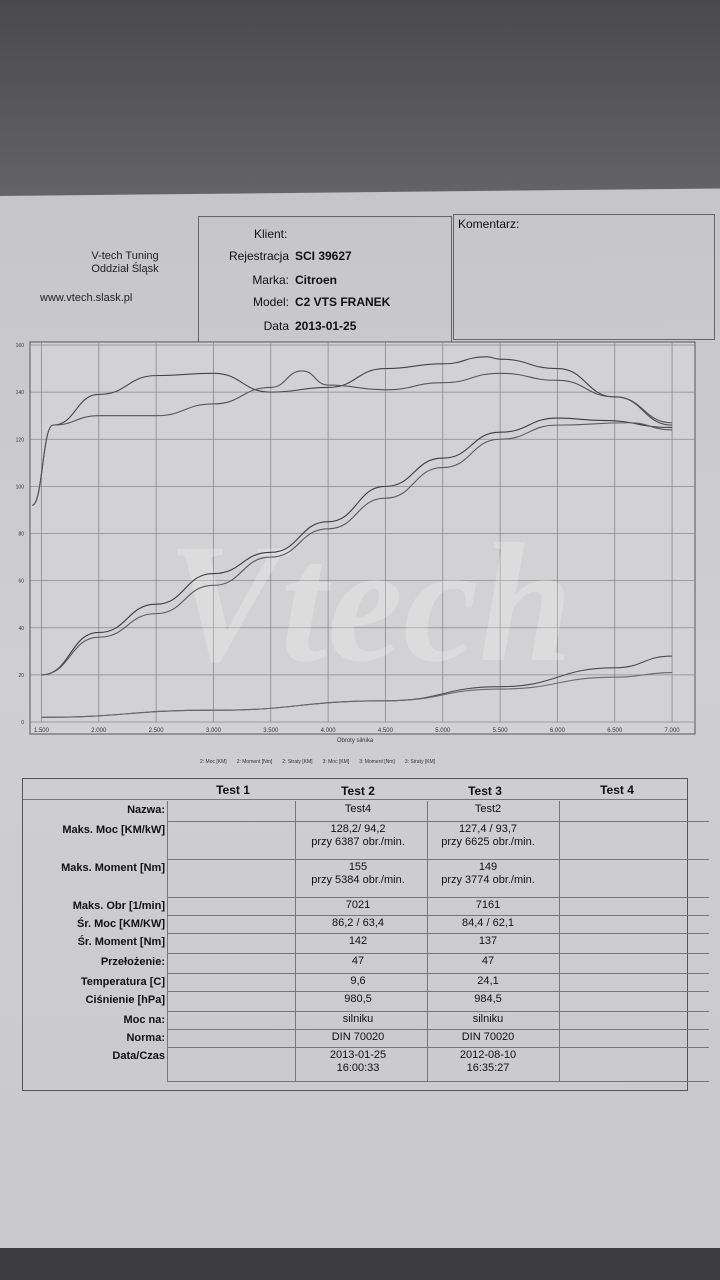  What do you see at coordinates (20, 393) in the screenshot?
I see `y-tick-label: 140` at bounding box center [20, 393].